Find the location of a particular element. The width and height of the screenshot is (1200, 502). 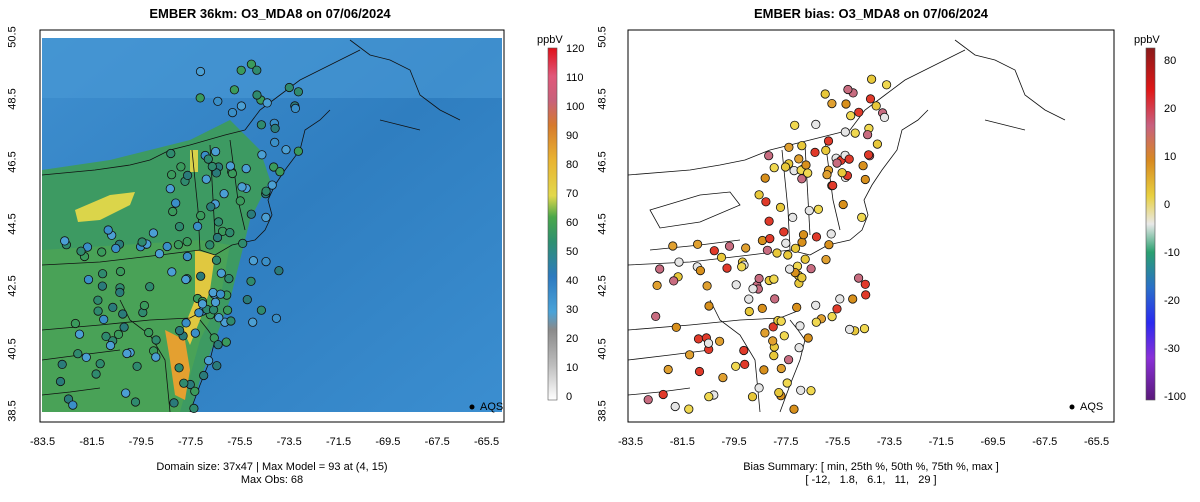

right-footer-line2: [ -12, 1.8, 6.1, 11, 29 ] is located at coordinates (871, 480).